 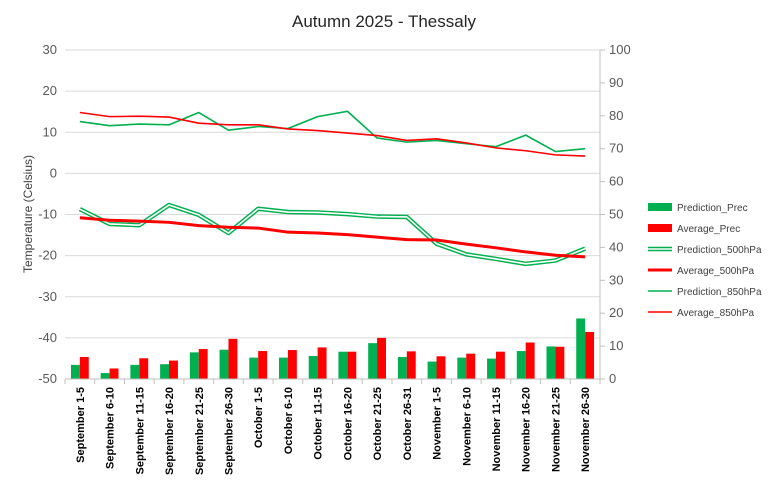 What do you see at coordinates (47, 296) in the screenshot?
I see `y-tick-label: -30` at bounding box center [47, 296].